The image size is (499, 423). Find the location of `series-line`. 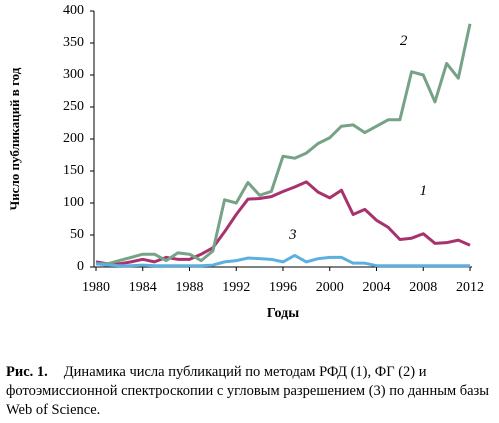

series-line is located at coordinates (282, 260).